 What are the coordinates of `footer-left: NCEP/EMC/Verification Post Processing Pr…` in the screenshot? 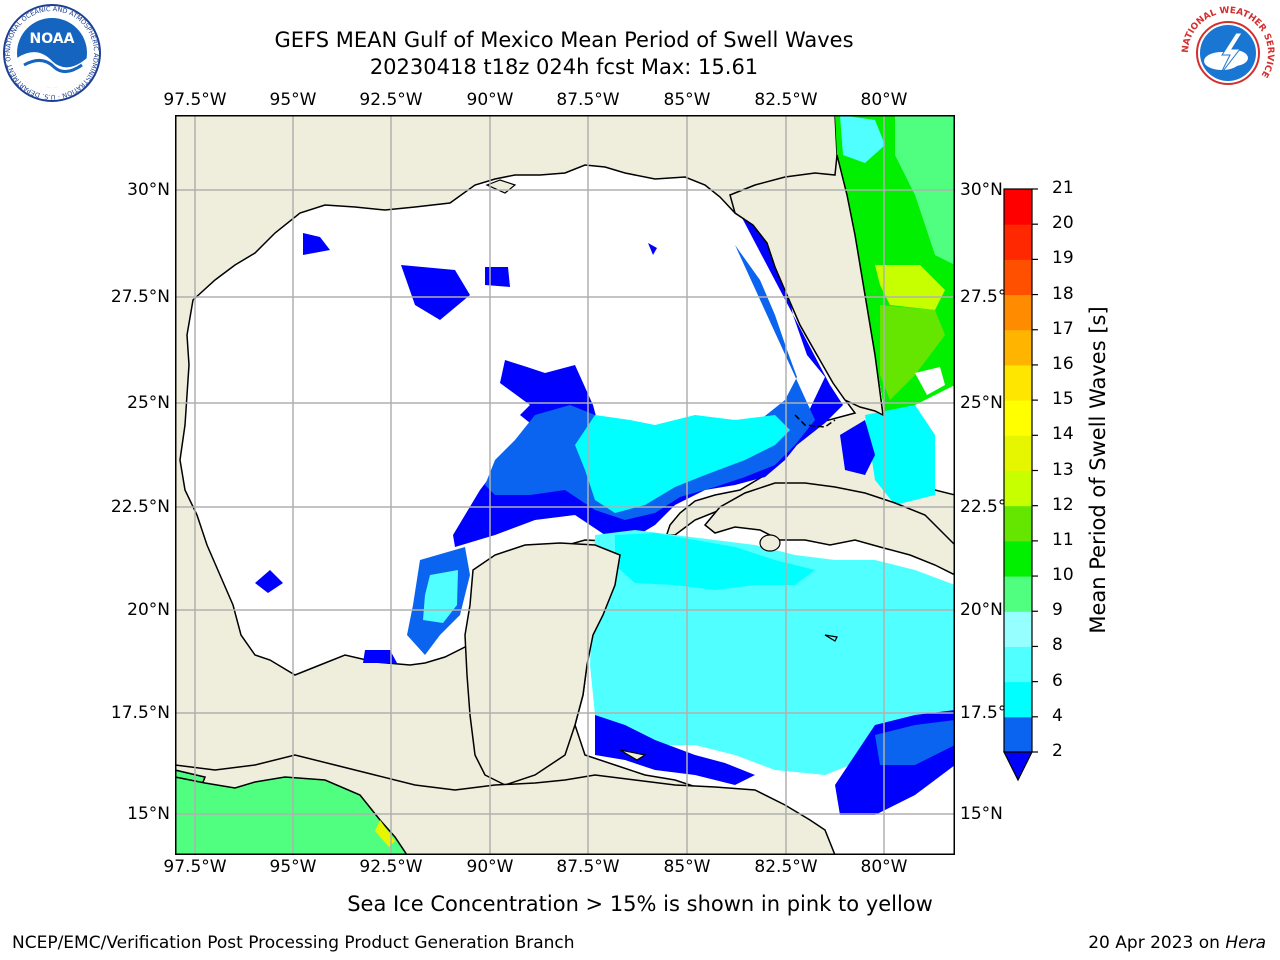 It's located at (293, 943).